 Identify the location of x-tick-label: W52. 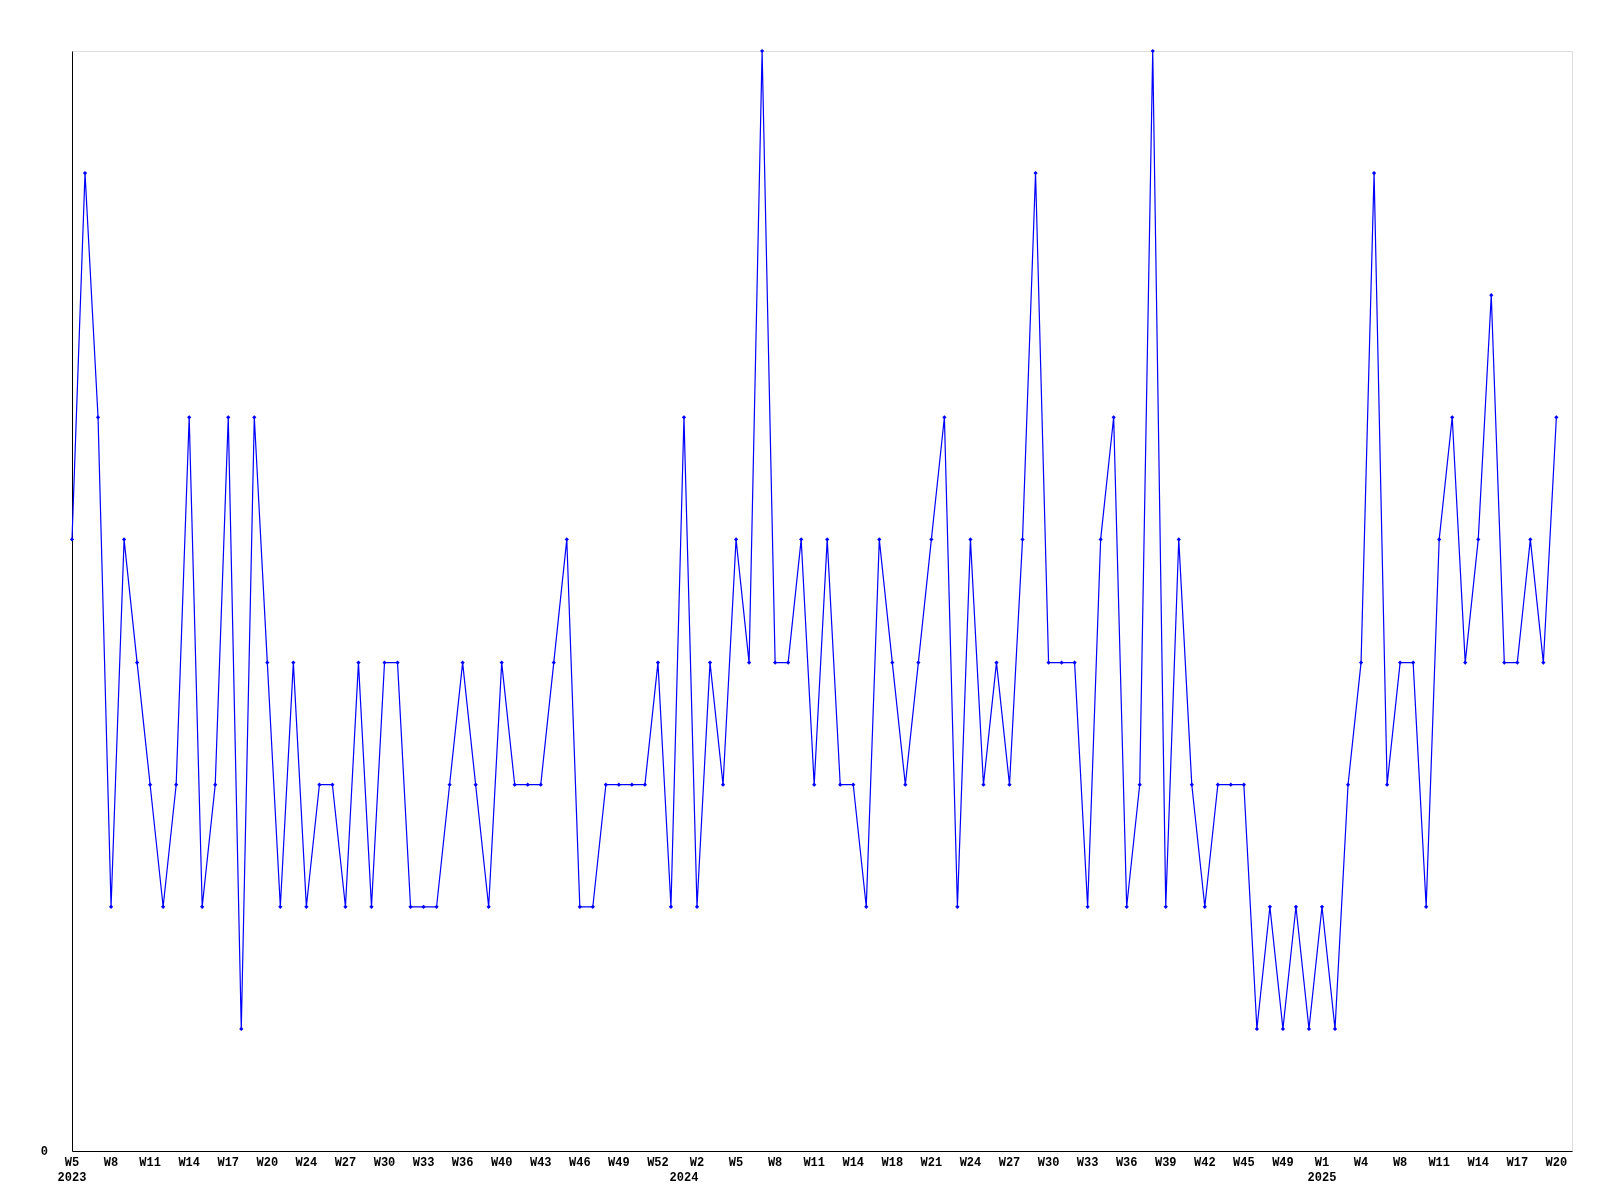
(658, 1163).